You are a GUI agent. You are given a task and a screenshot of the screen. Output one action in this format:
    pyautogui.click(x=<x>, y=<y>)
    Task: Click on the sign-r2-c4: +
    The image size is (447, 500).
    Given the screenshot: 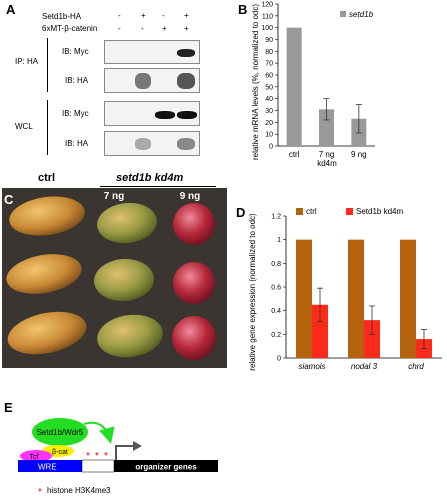 What is the action you would take?
    pyautogui.click(x=186, y=28)
    